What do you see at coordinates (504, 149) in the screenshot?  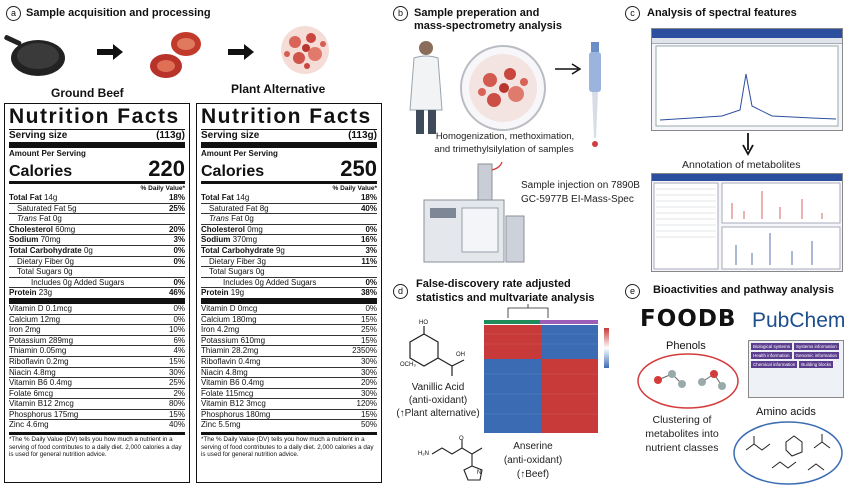 I see `panel-b-caption-line2: and trimethylsilylation of samples` at bounding box center [504, 149].